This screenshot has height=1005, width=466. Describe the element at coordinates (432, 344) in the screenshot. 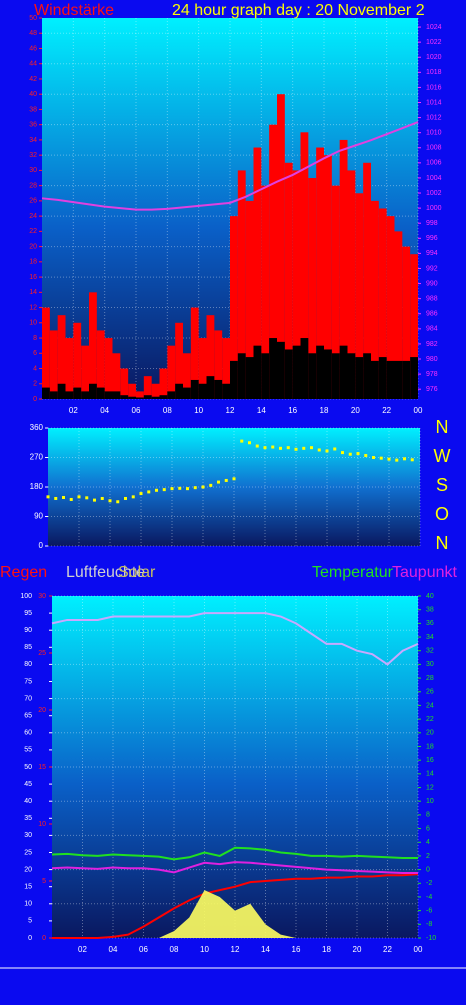

I see `y2-tick-label: 982` at that location.